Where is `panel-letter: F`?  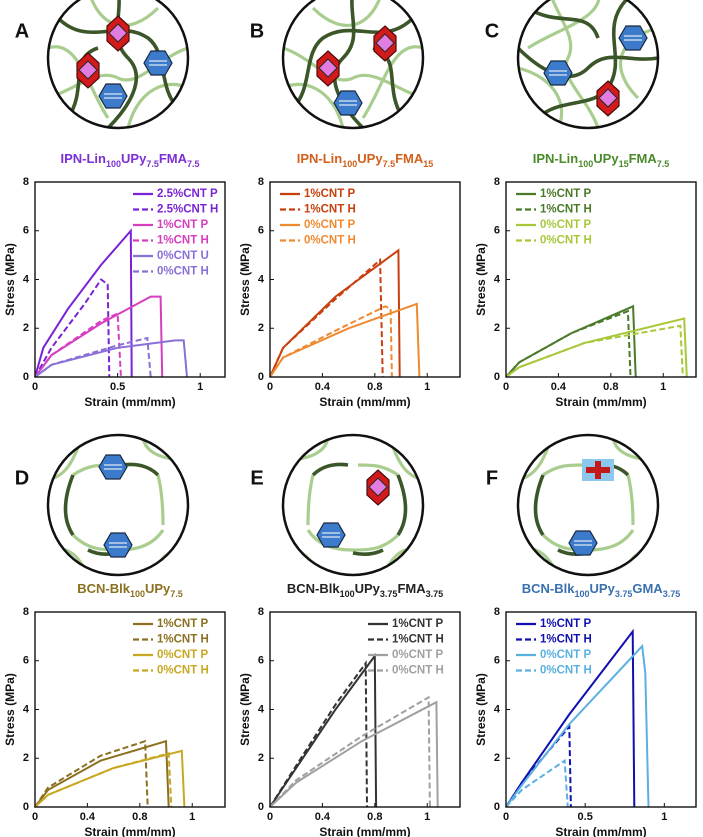 panel-letter: F is located at coordinates (492, 478).